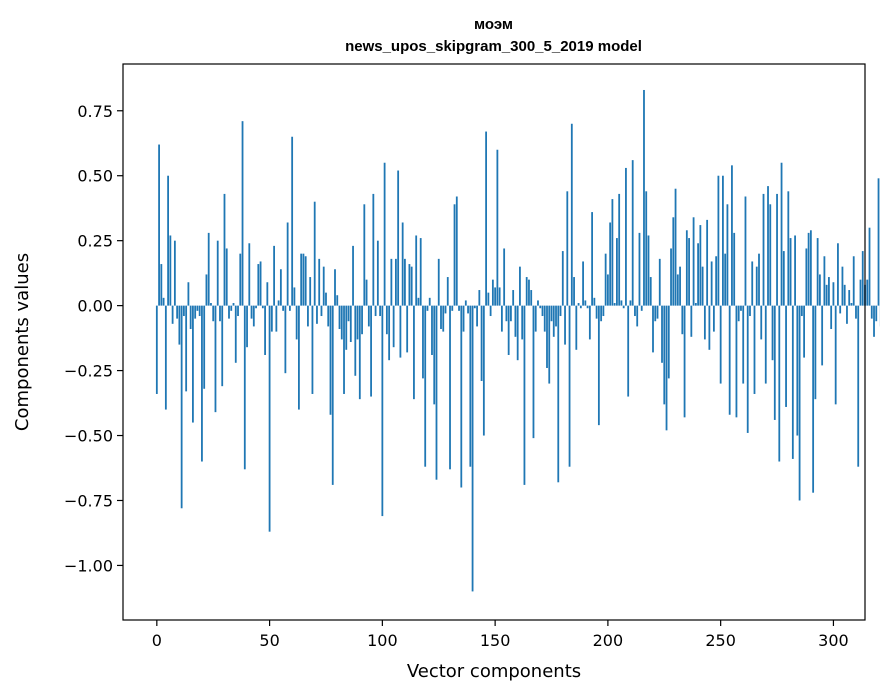  I want to click on y-tick-label: −0.75, so click(88, 500).